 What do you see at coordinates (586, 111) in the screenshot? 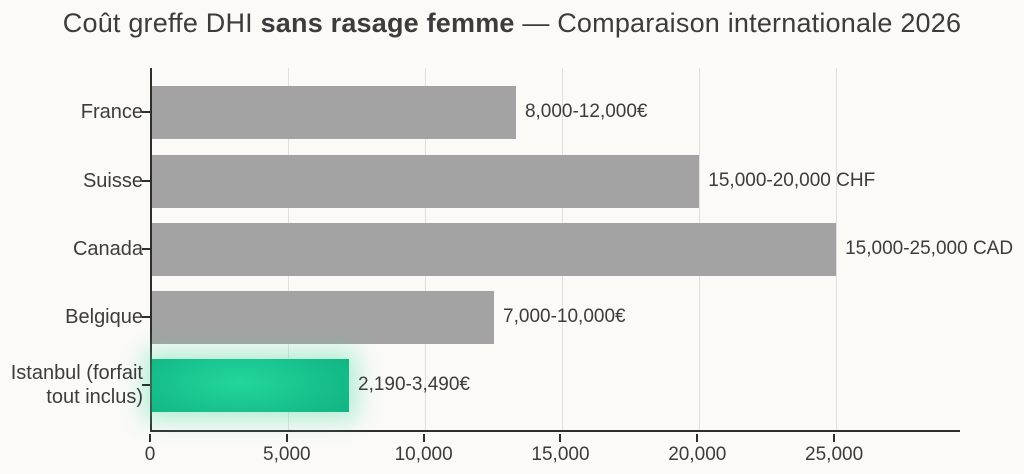
I see `bar-value-label: 8,000-12,000€` at bounding box center [586, 111].